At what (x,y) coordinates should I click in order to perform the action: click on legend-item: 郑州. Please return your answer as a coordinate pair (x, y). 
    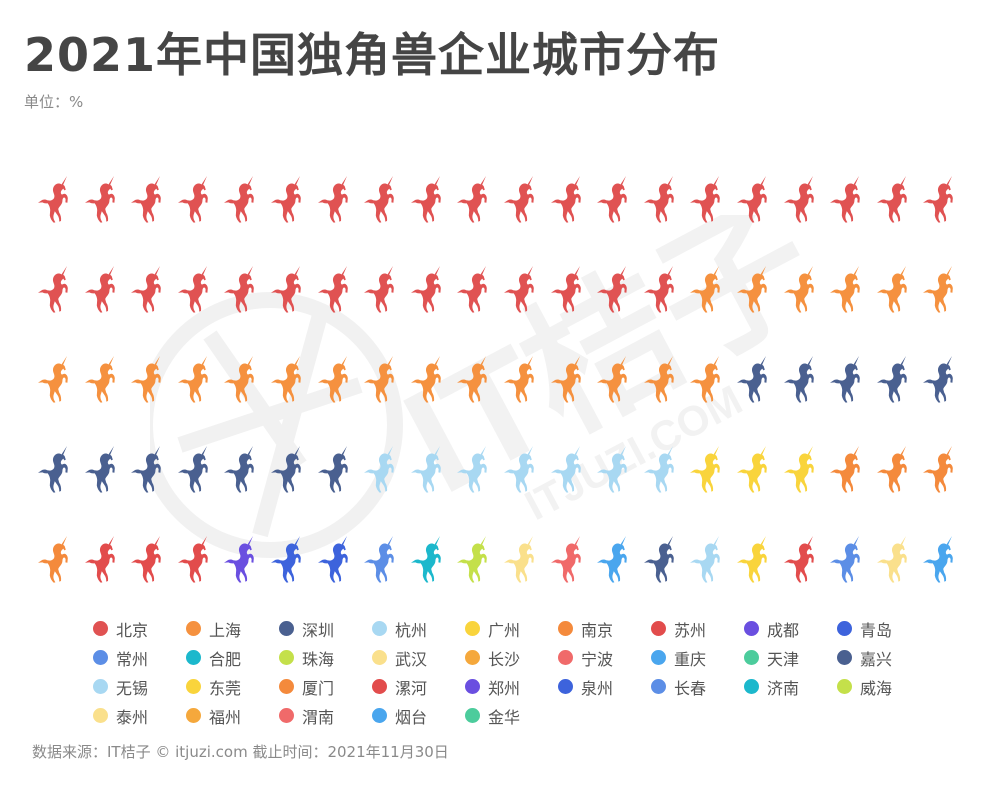
    Looking at the image, I should click on (508, 686).